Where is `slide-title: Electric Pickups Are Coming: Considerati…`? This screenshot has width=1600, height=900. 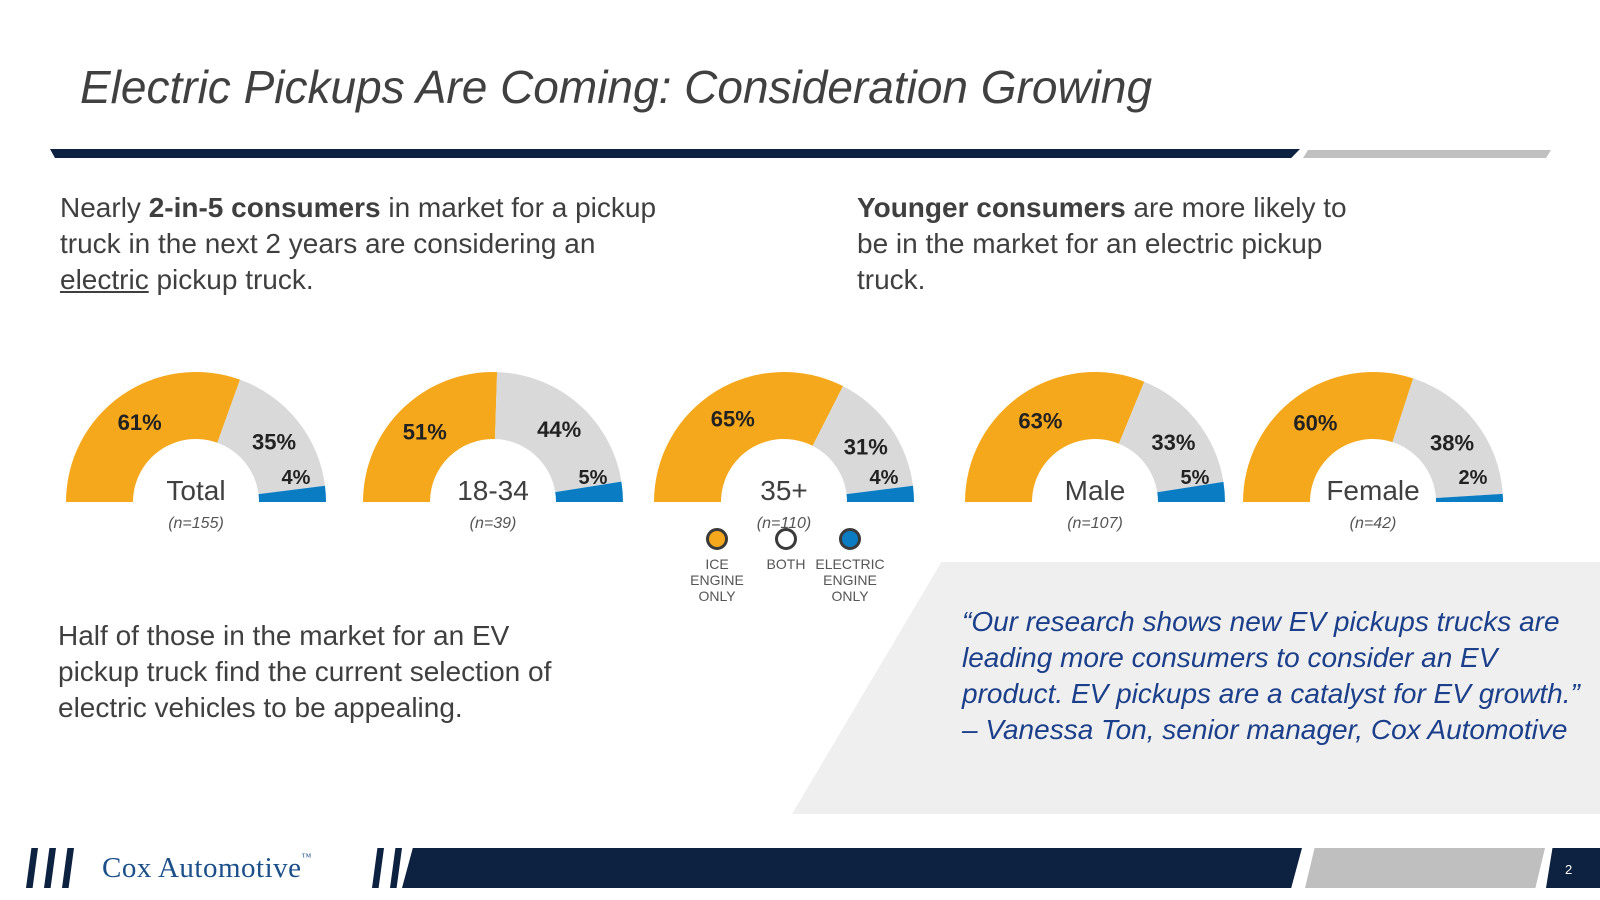
slide-title: Electric Pickups Are Coming: Considerati… is located at coordinates (616, 87).